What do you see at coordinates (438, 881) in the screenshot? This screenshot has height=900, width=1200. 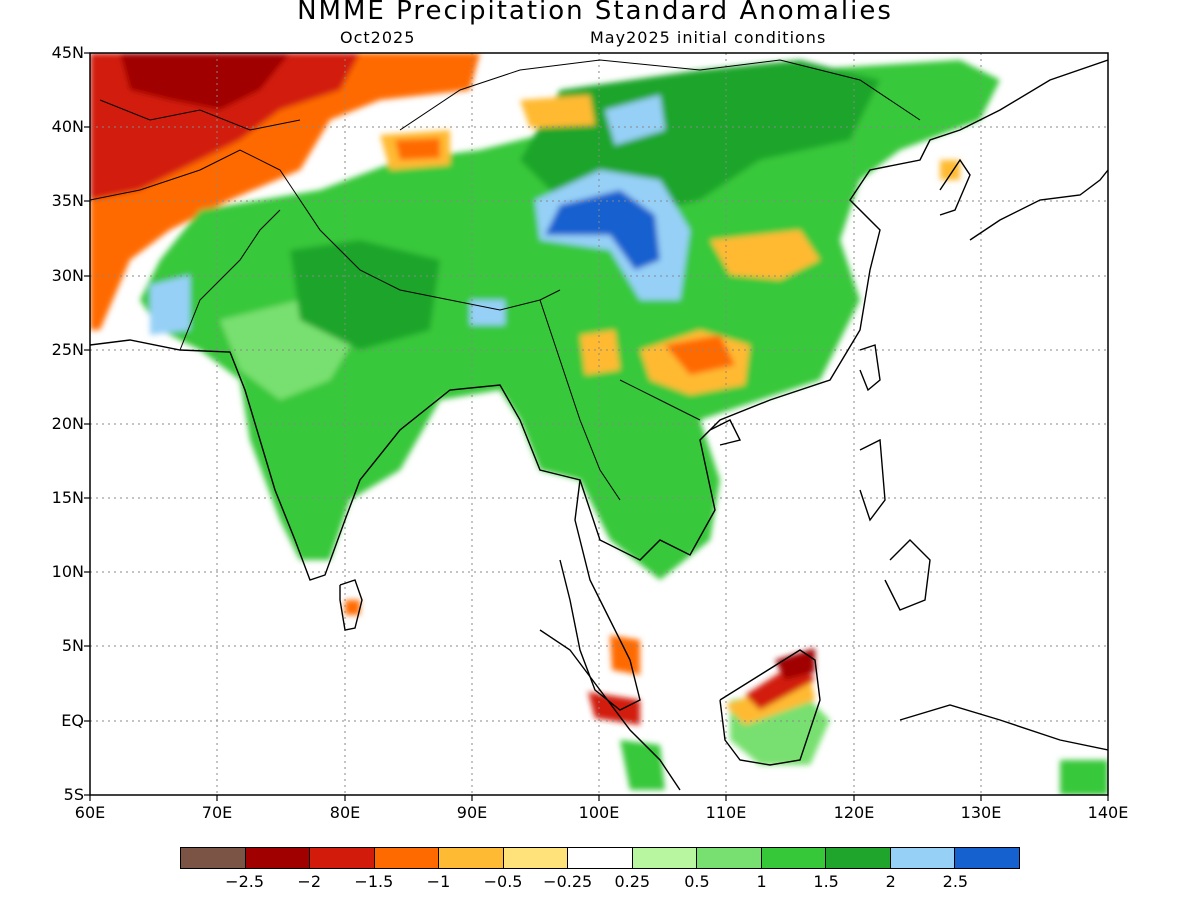 I see `colorbar-tick-label: −1` at bounding box center [438, 881].